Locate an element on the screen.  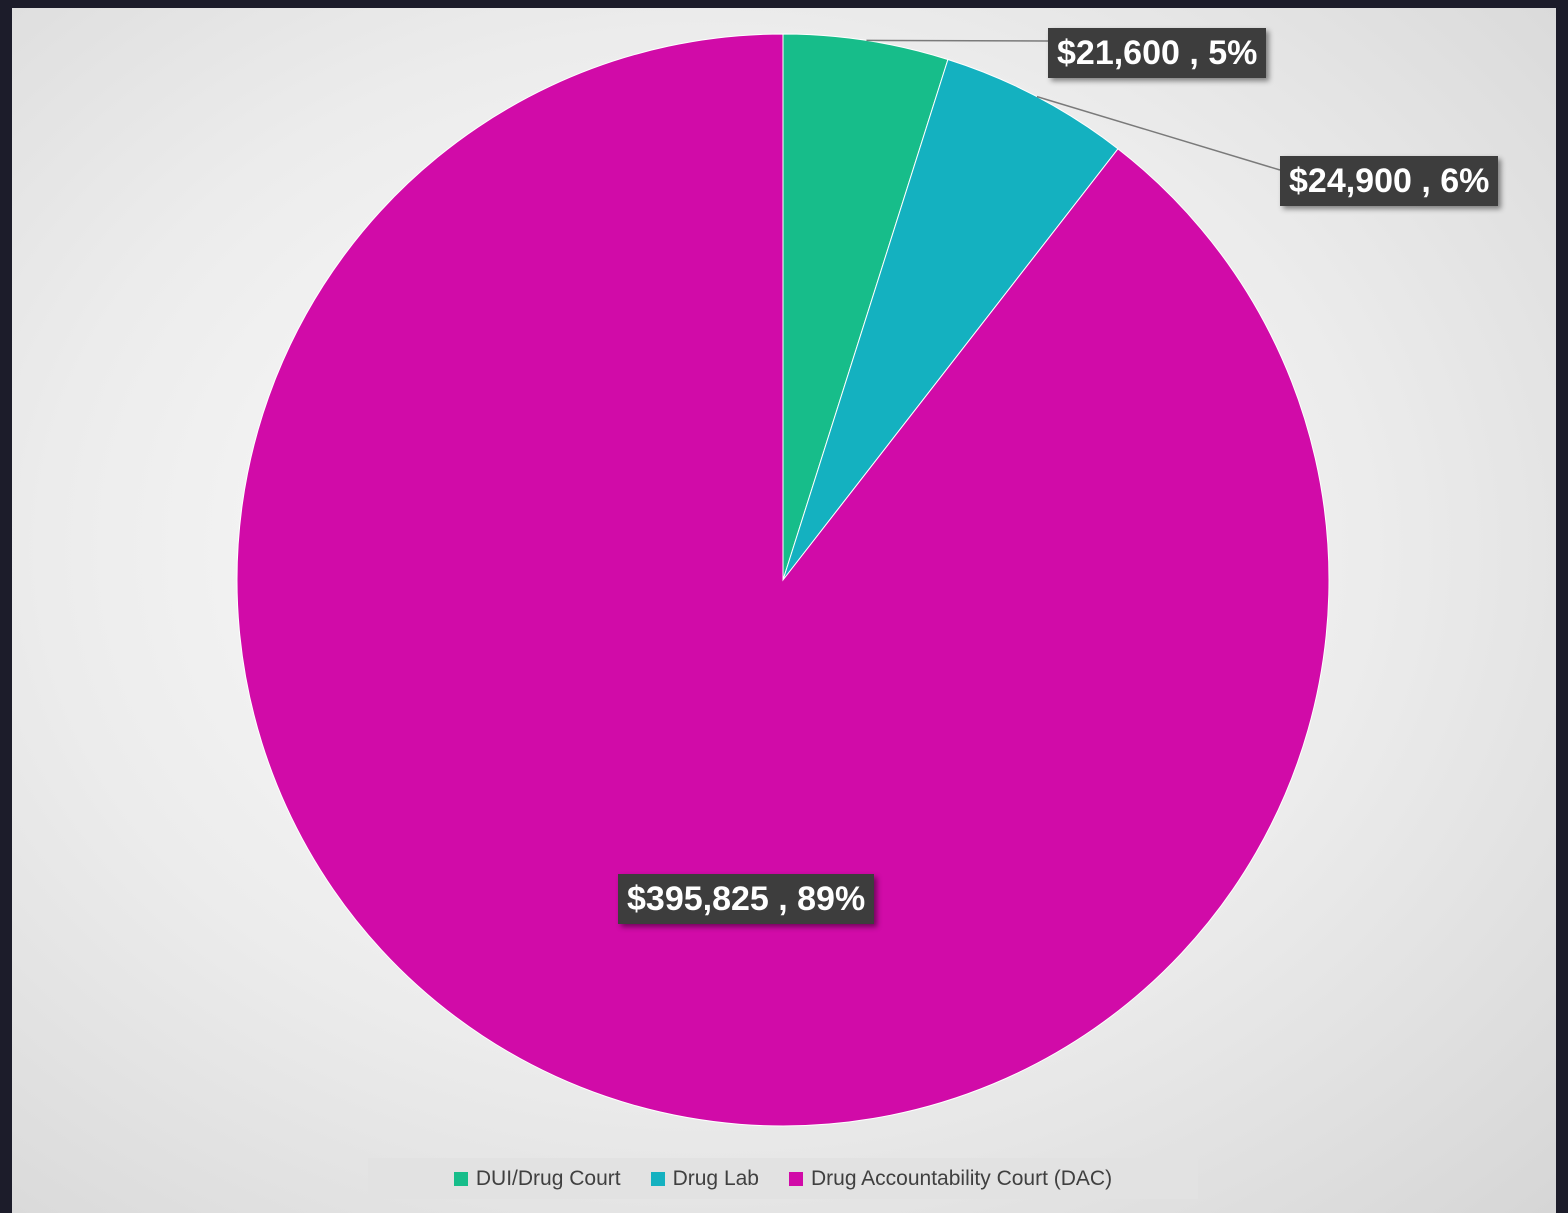
legend-label: Drug Lab is located at coordinates (715, 1178).